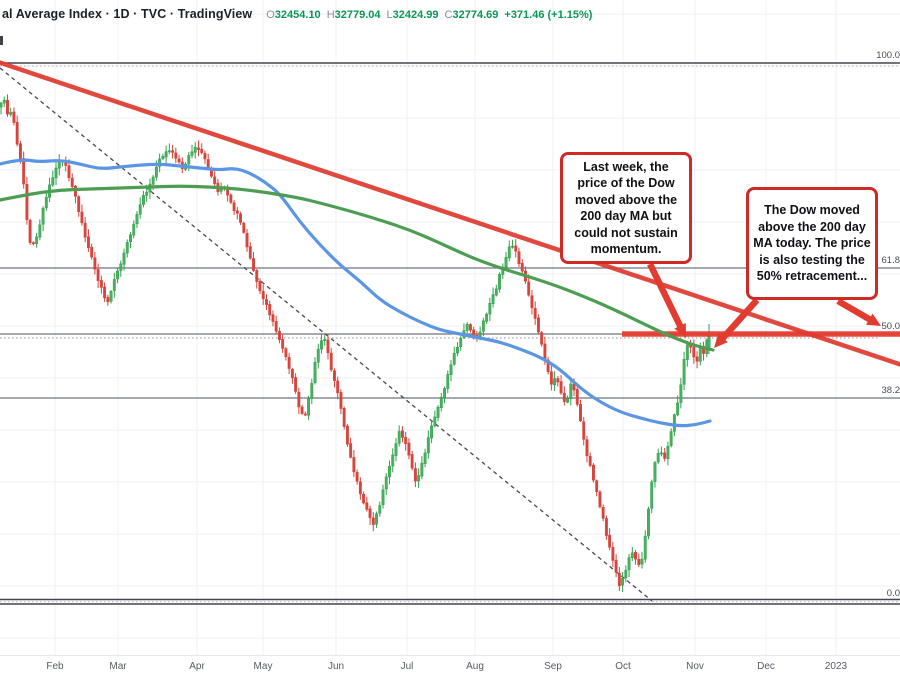 The height and width of the screenshot is (676, 900). I want to click on x-axis-label-2023: 2023, so click(836, 666).